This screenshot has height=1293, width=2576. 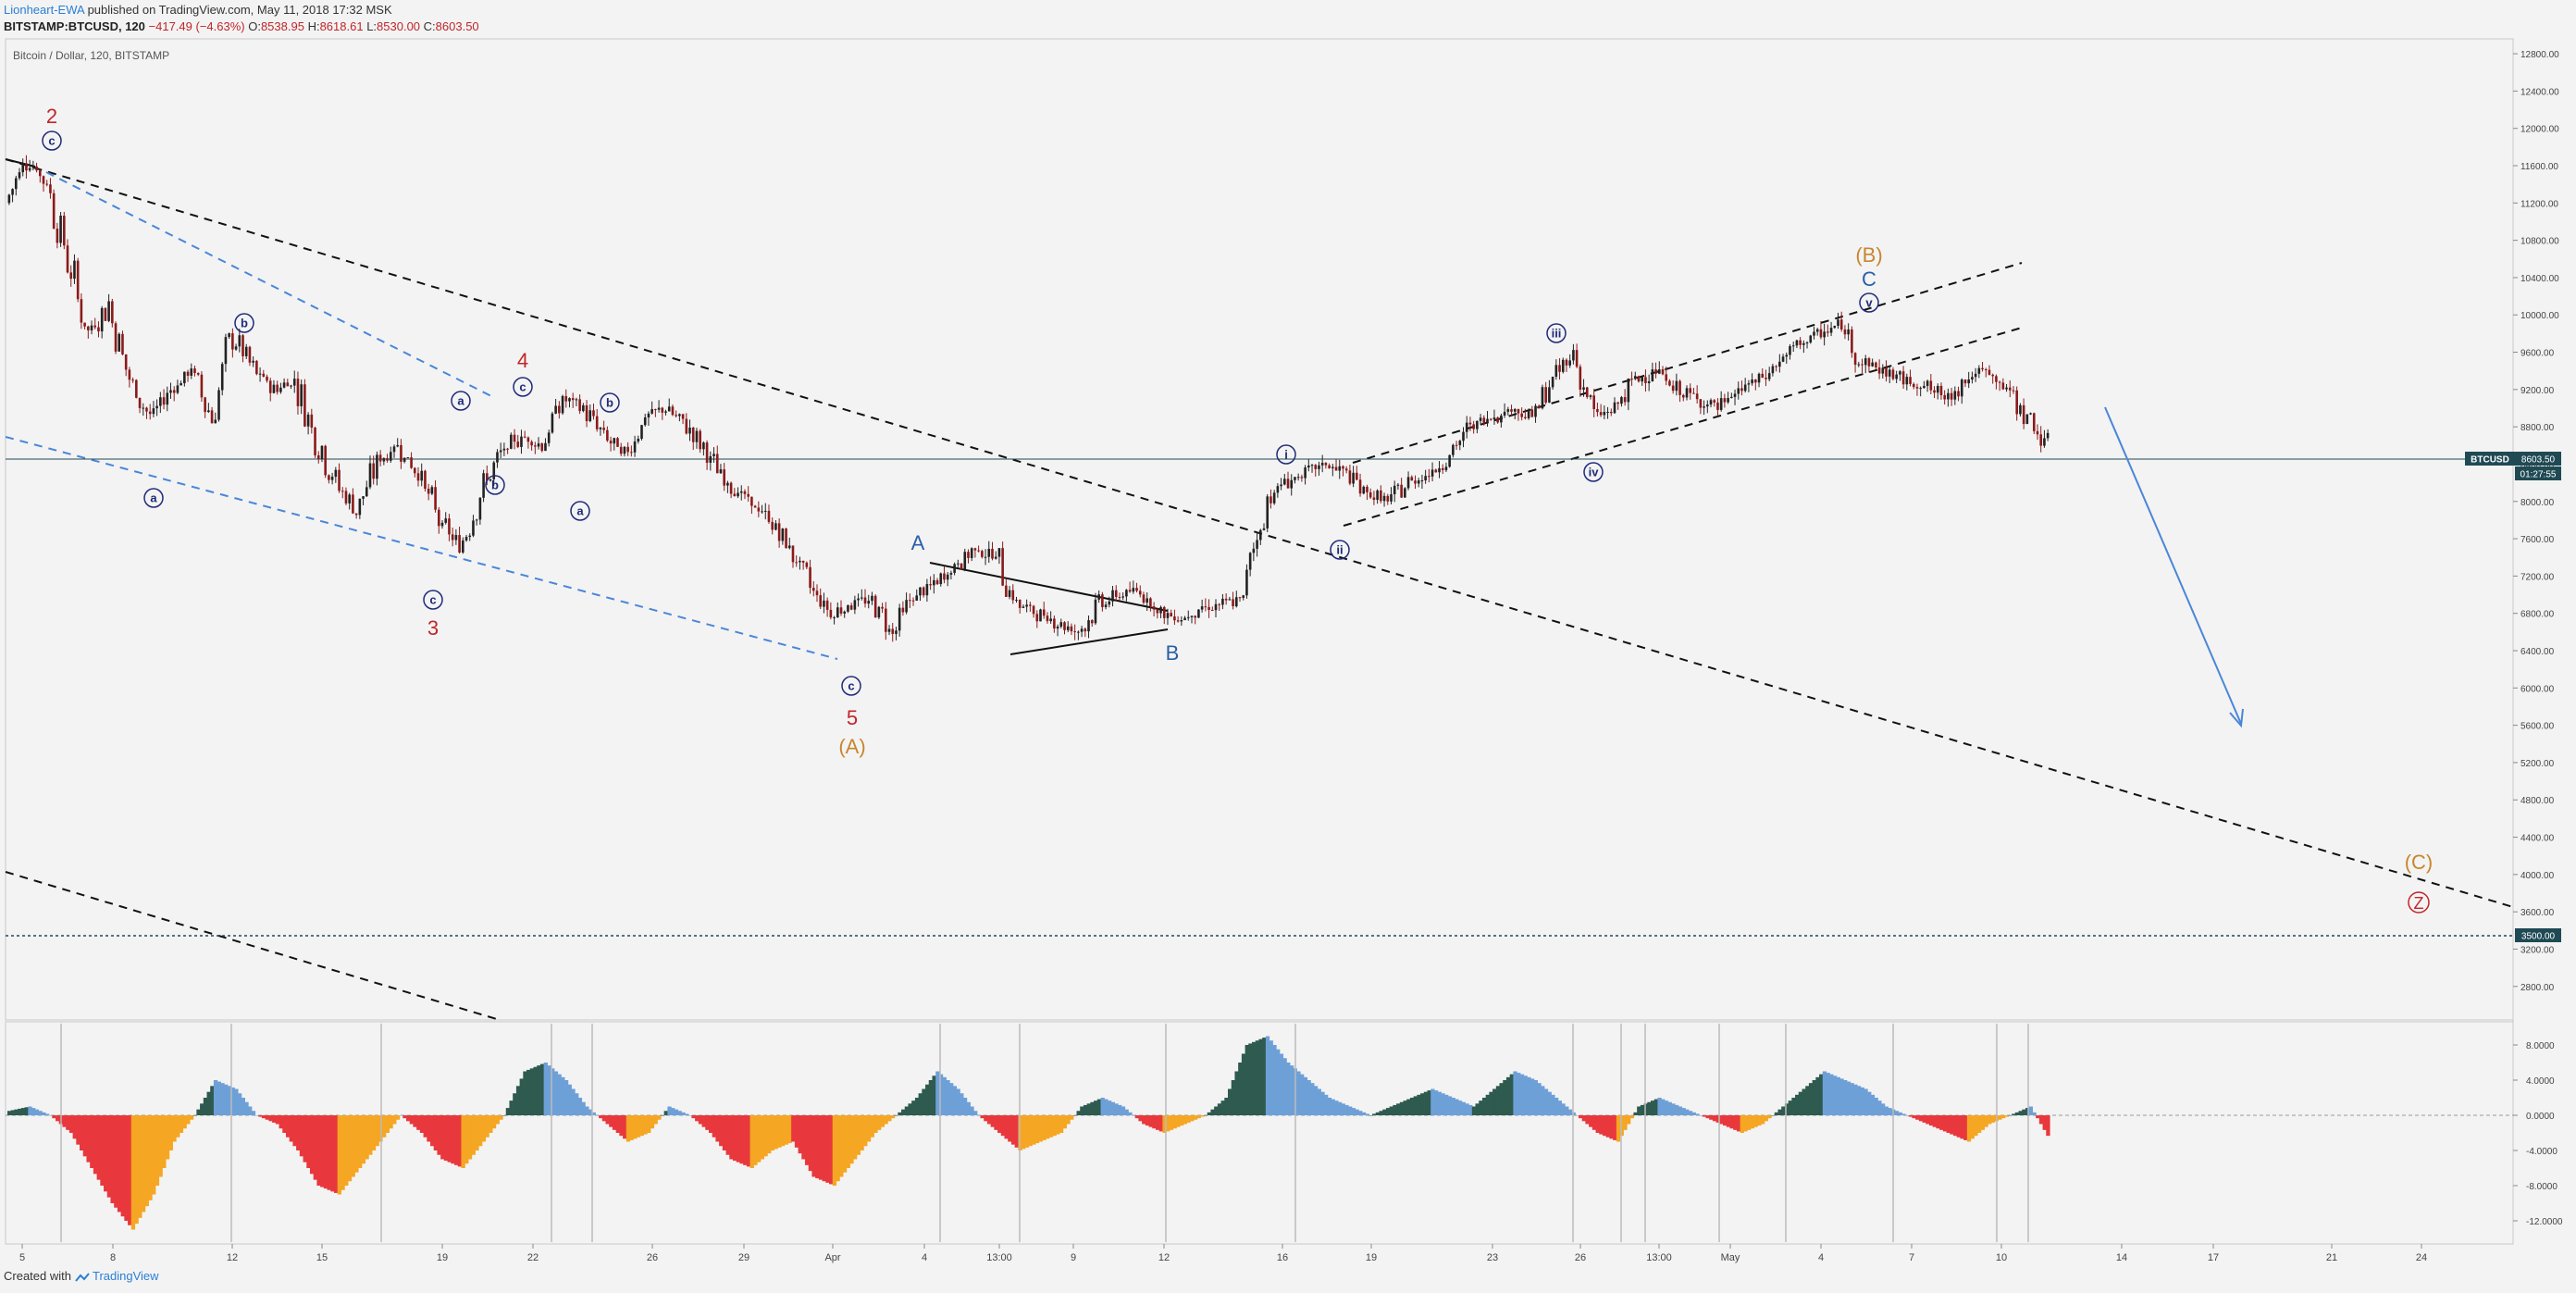 I want to click on triangle-lower-line, so click(x=1089, y=641).